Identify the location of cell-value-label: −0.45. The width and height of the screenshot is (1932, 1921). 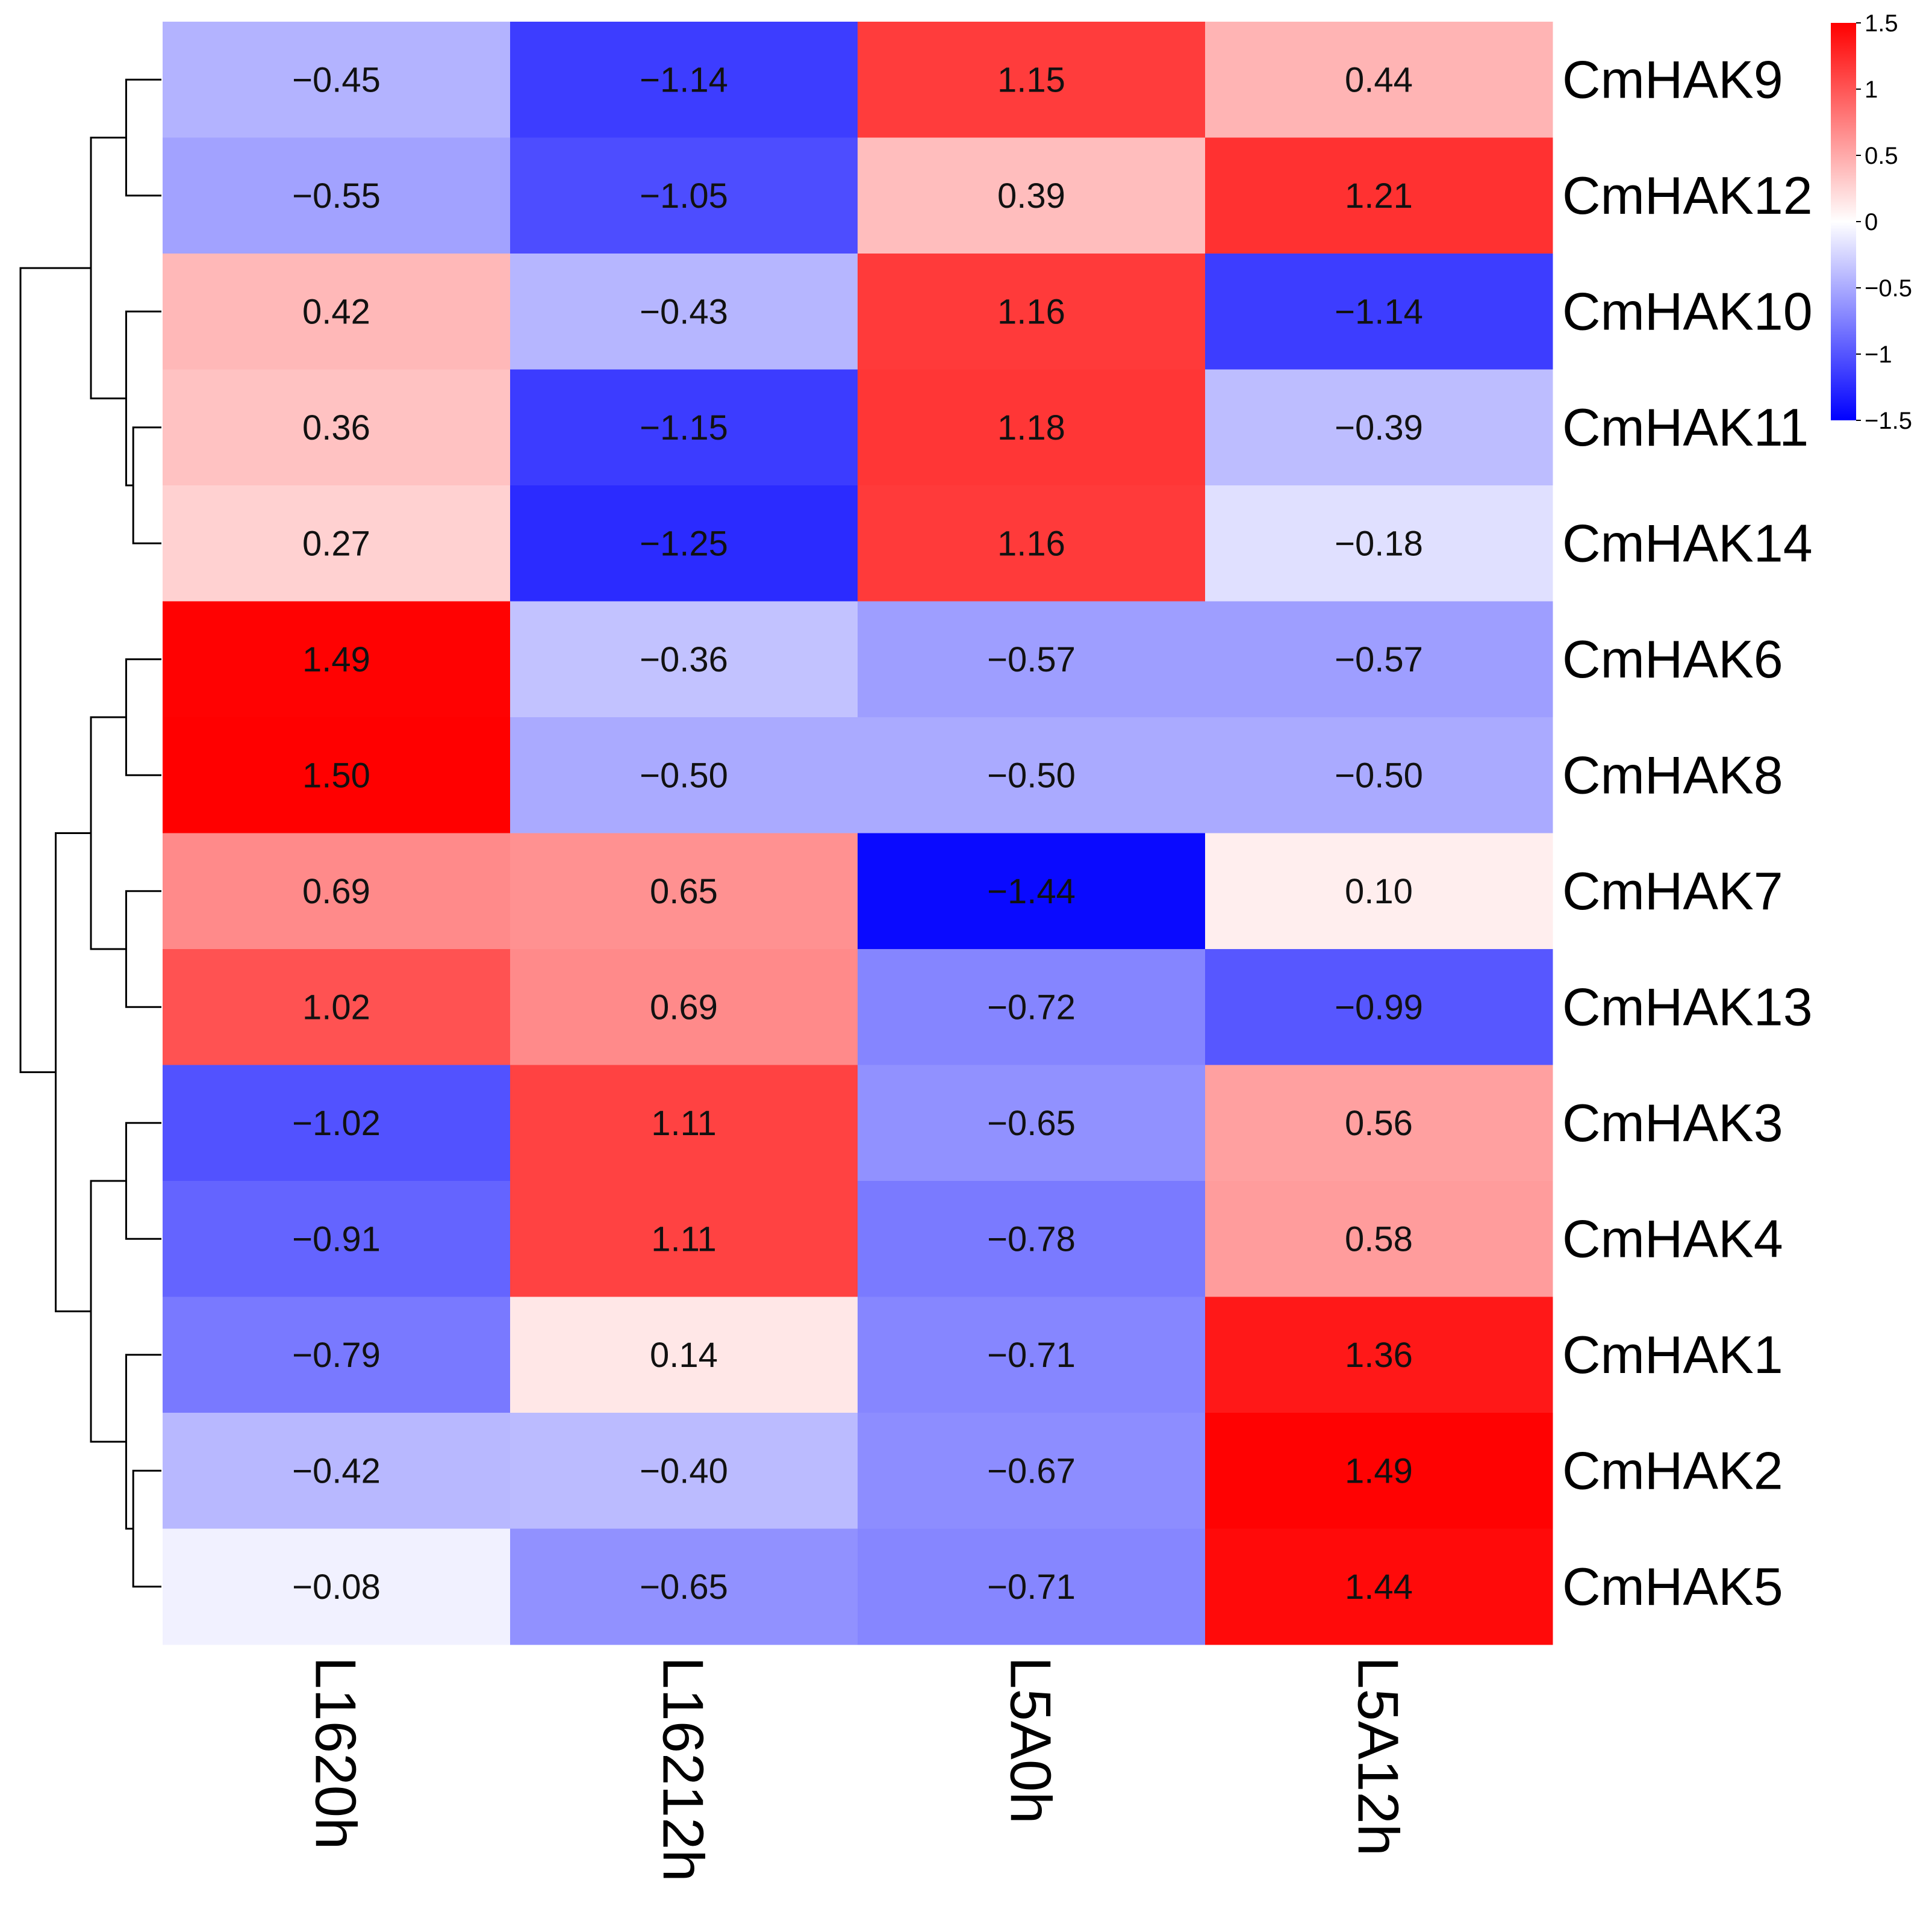
(336, 79).